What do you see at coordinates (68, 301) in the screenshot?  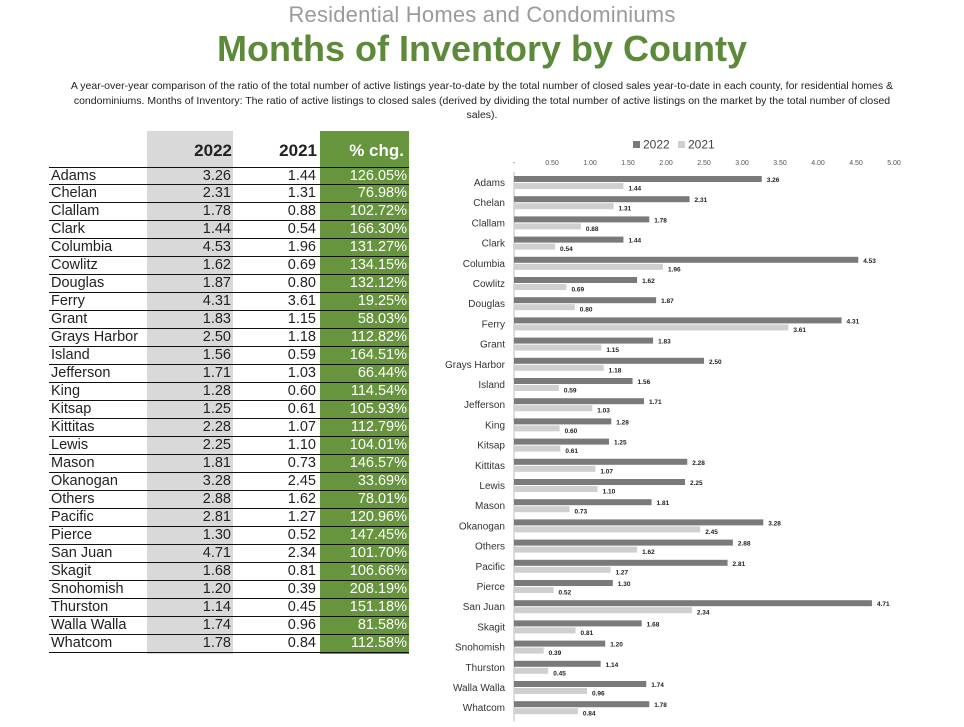 I see `county-cell: Ferry` at bounding box center [68, 301].